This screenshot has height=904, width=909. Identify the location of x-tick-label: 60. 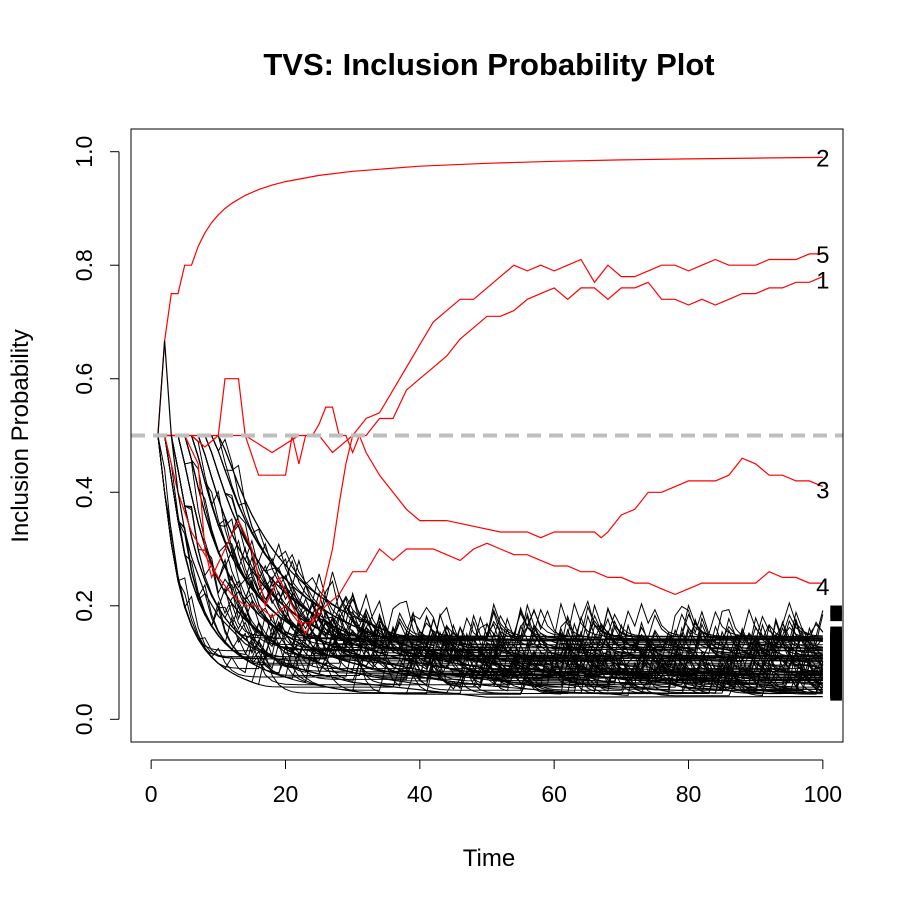
(554, 794).